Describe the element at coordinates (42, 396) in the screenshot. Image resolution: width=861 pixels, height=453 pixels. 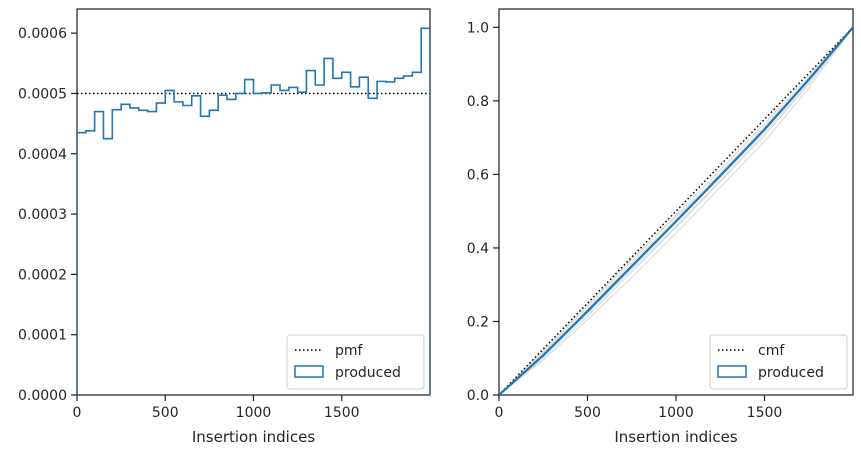
I see `y-tick-label: 0.0000` at that location.